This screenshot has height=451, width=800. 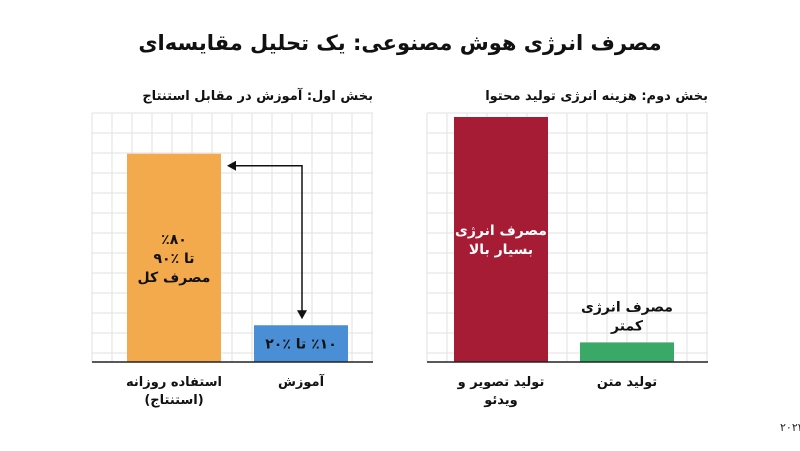 What do you see at coordinates (501, 250) in the screenshot?
I see `bar-value-label: بسیار بالا` at bounding box center [501, 250].